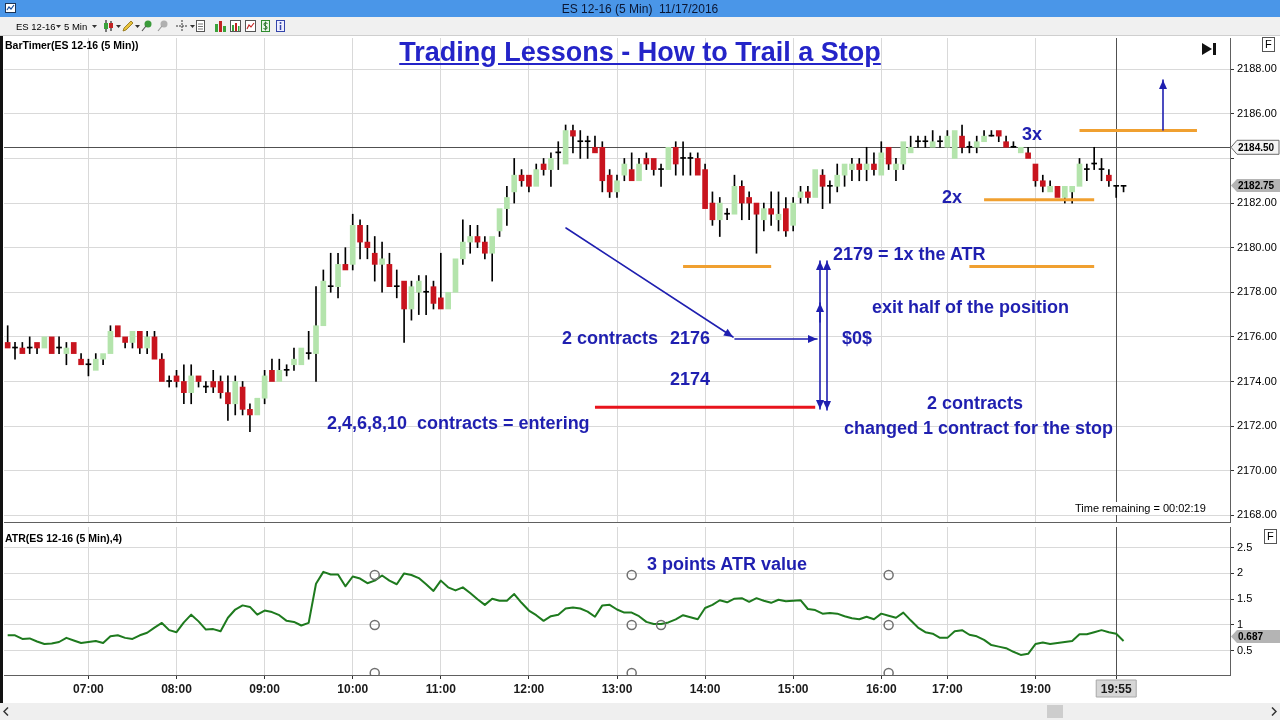 The height and width of the screenshot is (720, 1280). I want to click on x-tick-label: 09:00, so click(265, 688).